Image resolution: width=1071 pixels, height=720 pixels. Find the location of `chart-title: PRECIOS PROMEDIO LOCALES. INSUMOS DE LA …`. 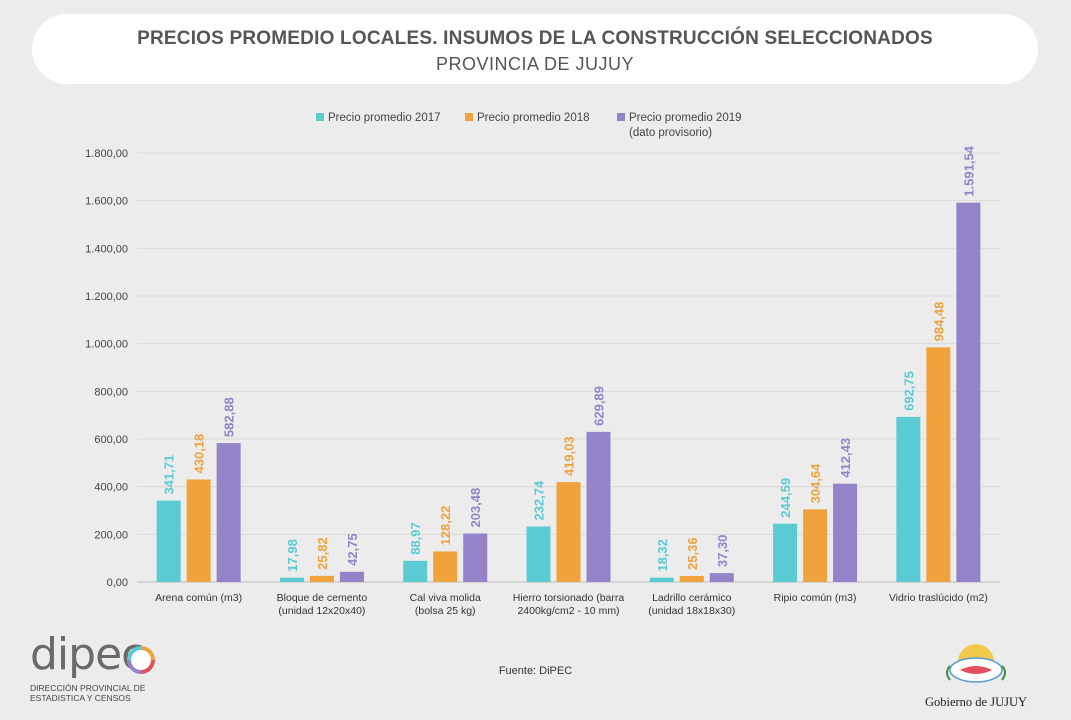

chart-title: PRECIOS PROMEDIO LOCALES. INSUMOS DE LA … is located at coordinates (535, 38).